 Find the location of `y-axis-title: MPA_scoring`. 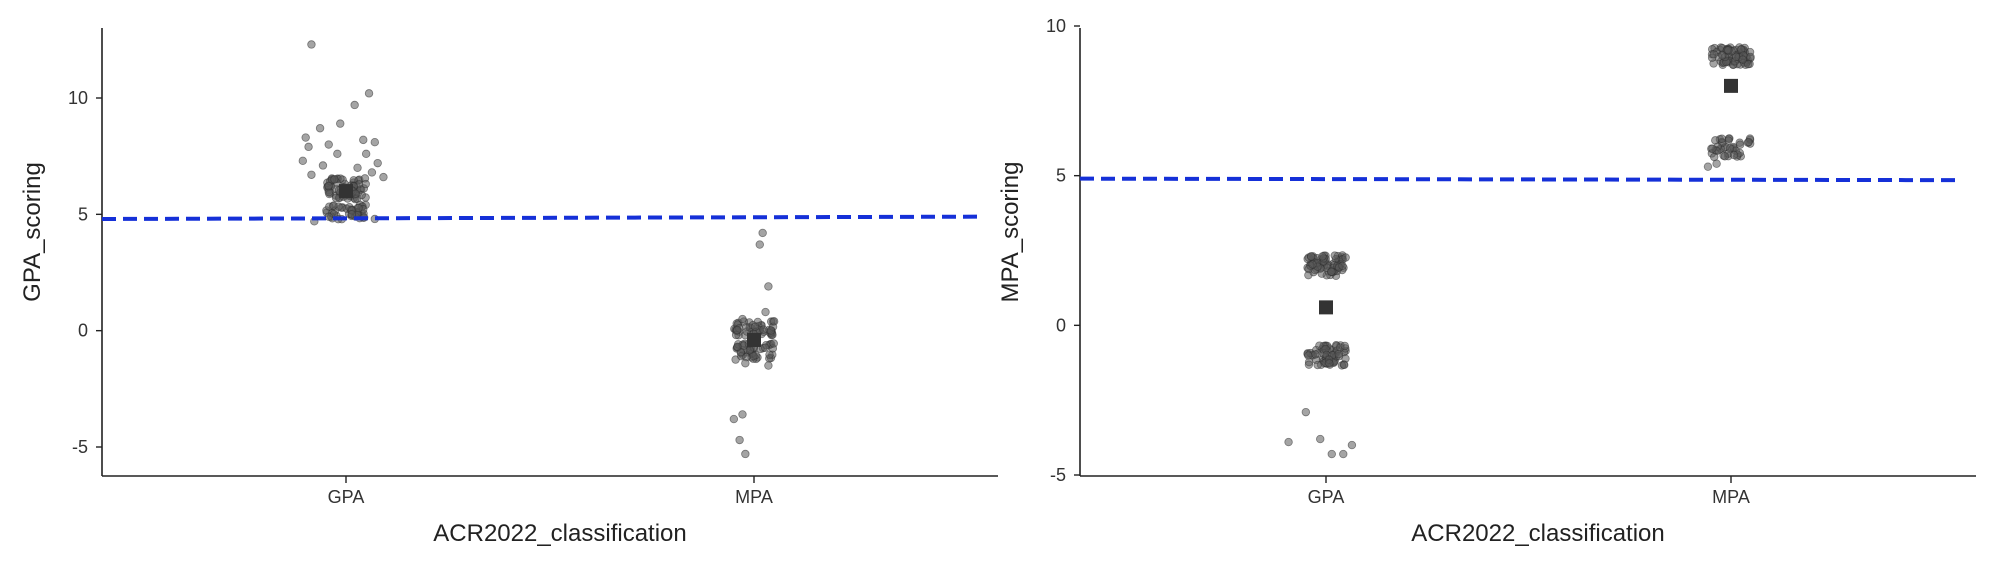

y-axis-title: MPA_scoring is located at coordinates (1010, 232).